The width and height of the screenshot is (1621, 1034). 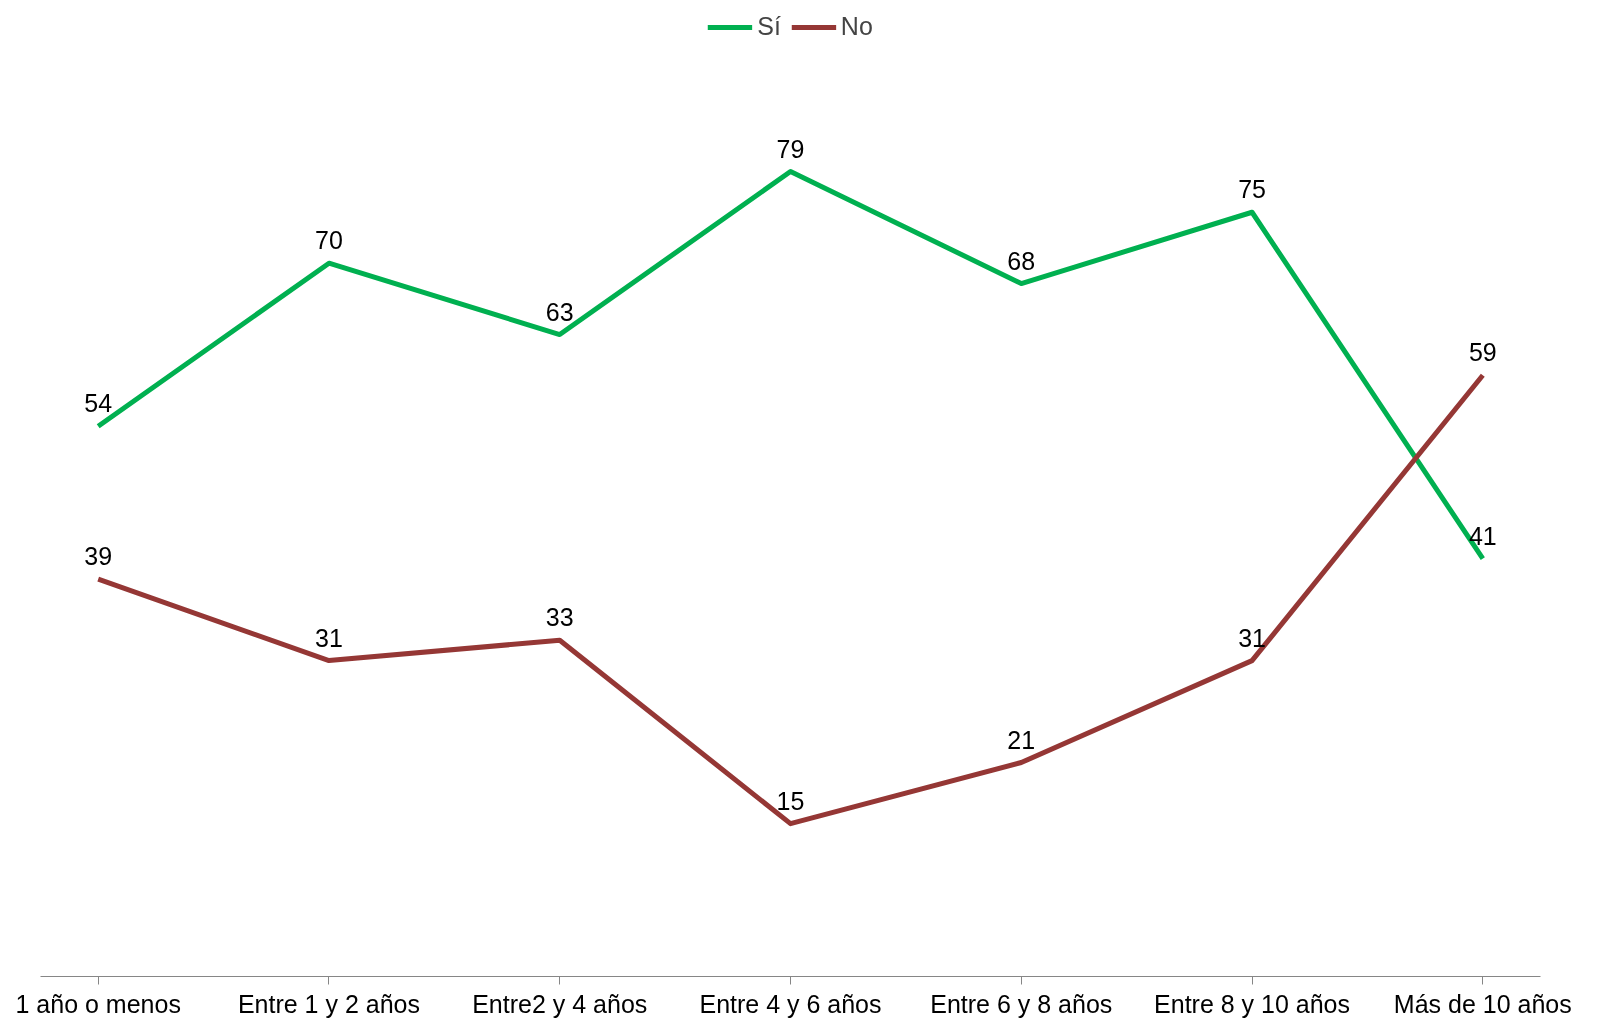 I want to click on data-label: 54, so click(x=98, y=403).